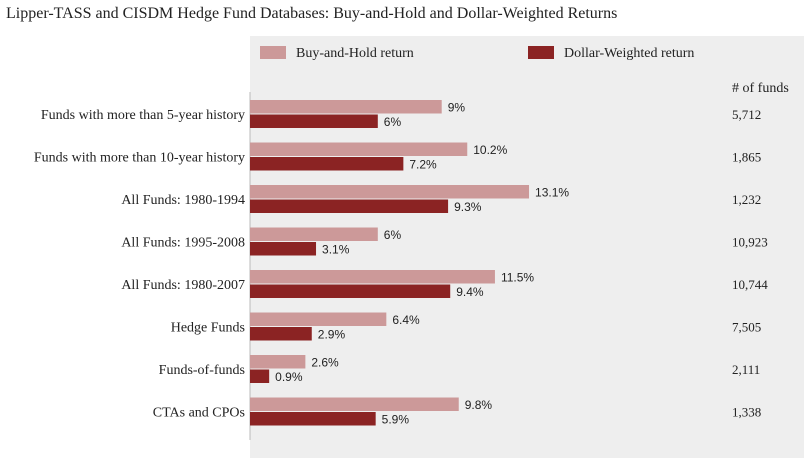 Image resolution: width=804 pixels, height=458 pixels. I want to click on funds-count: 7,505, so click(746, 327).